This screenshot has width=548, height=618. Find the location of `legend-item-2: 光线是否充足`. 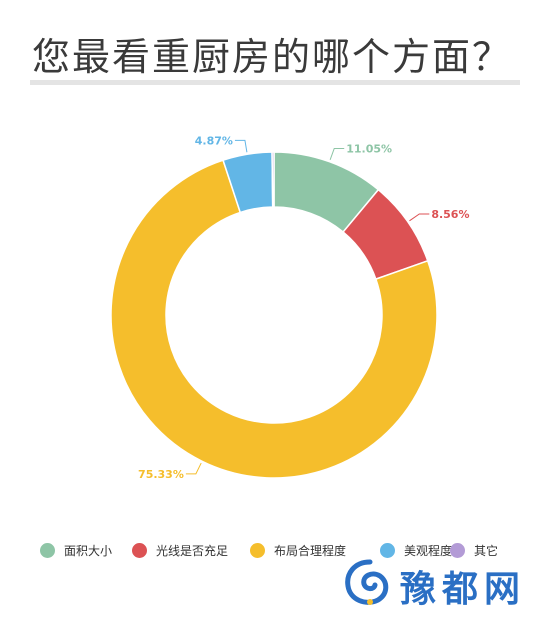

legend-item-2: 光线是否充足 is located at coordinates (180, 550).